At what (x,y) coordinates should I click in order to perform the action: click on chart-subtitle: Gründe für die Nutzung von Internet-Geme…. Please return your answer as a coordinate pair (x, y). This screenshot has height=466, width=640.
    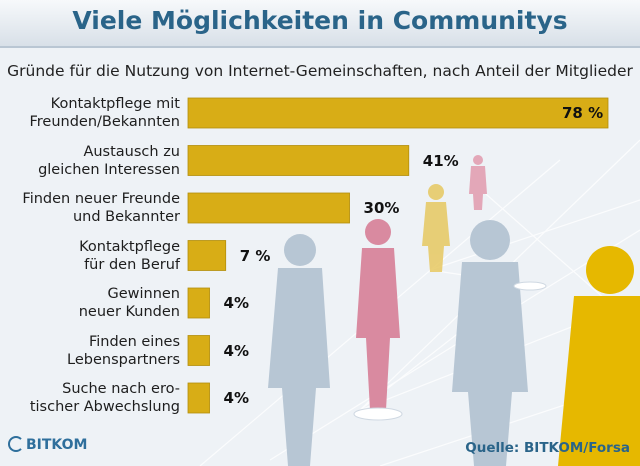
    Looking at the image, I should click on (320, 71).